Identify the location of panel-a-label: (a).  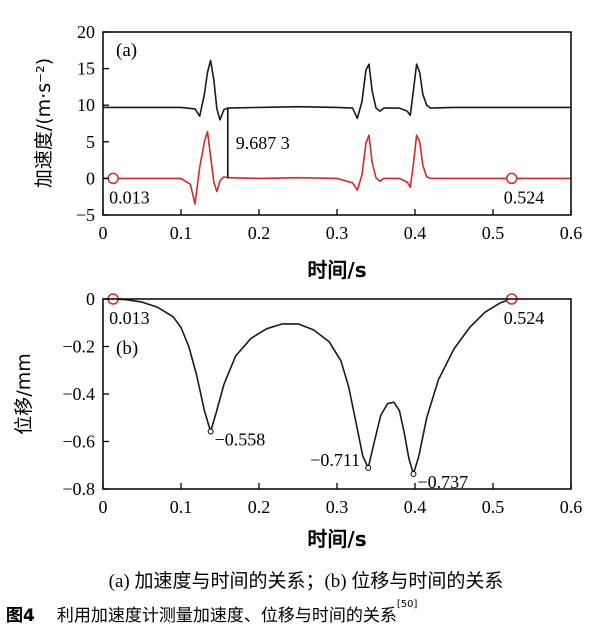
(126, 50).